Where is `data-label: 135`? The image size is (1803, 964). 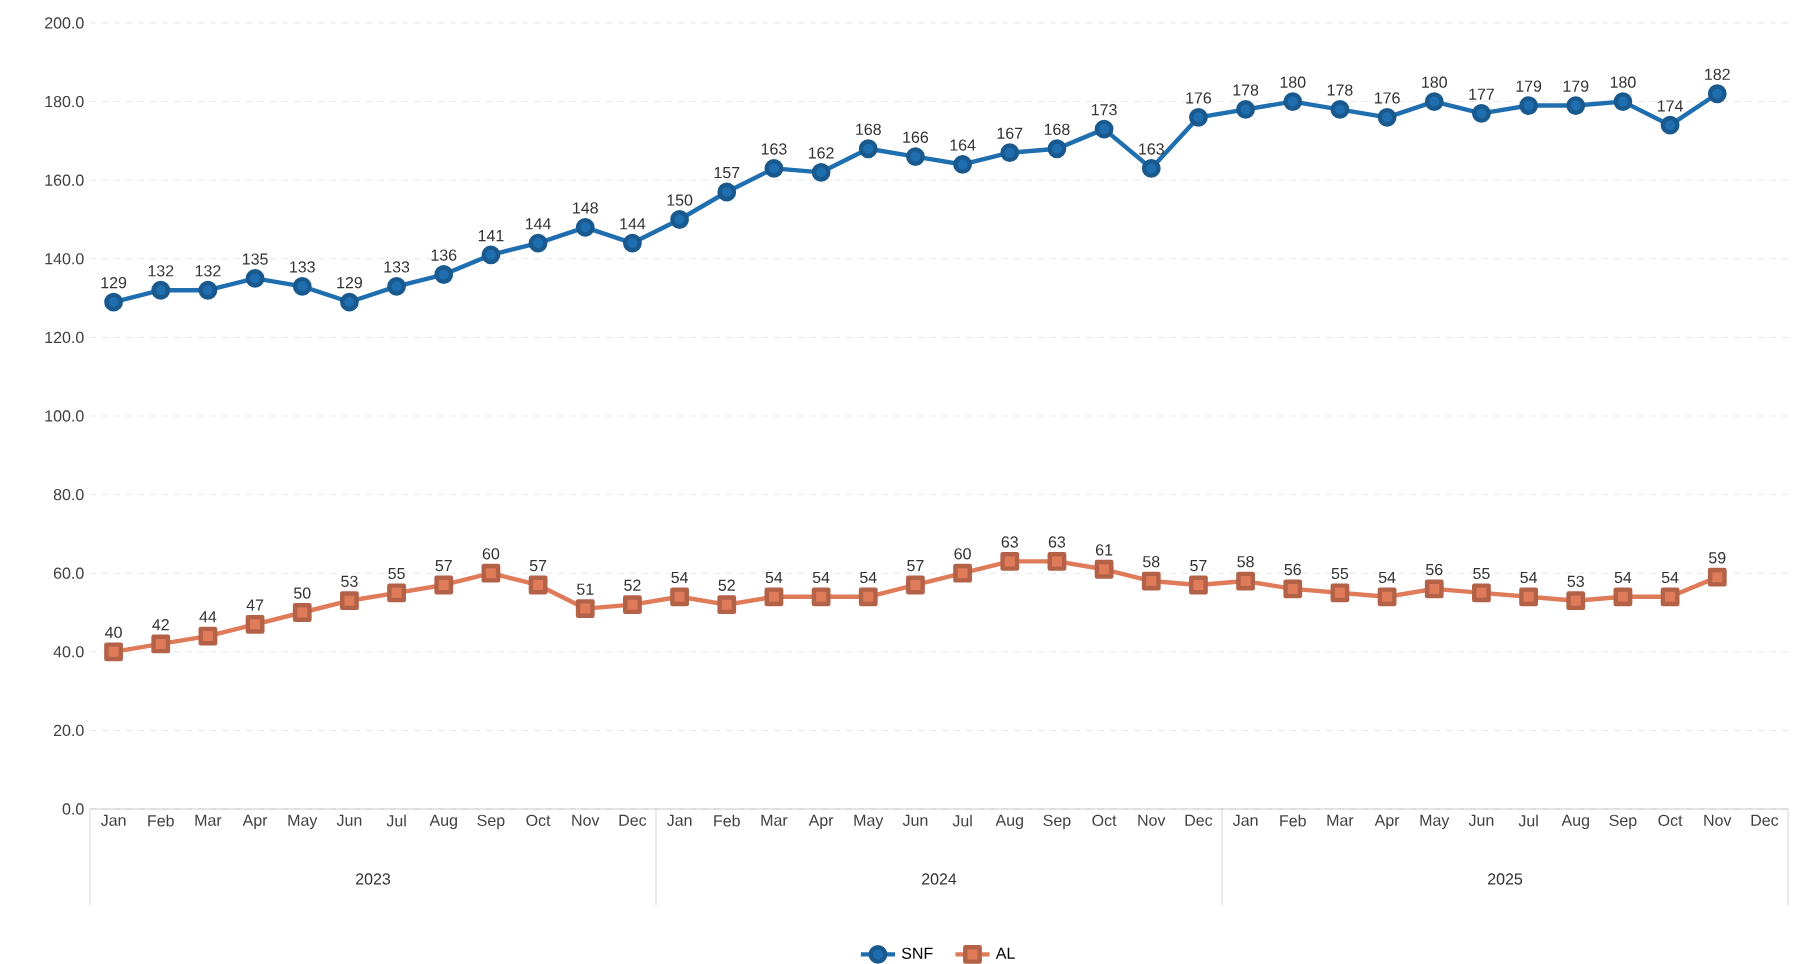 data-label: 135 is located at coordinates (255, 259).